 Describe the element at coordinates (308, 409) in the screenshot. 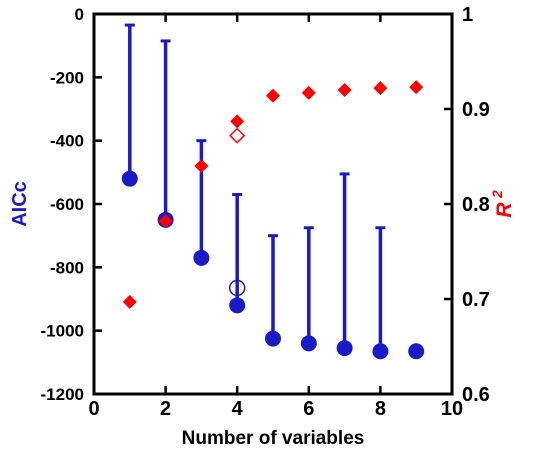

I see `x-tick-label: 6` at that location.